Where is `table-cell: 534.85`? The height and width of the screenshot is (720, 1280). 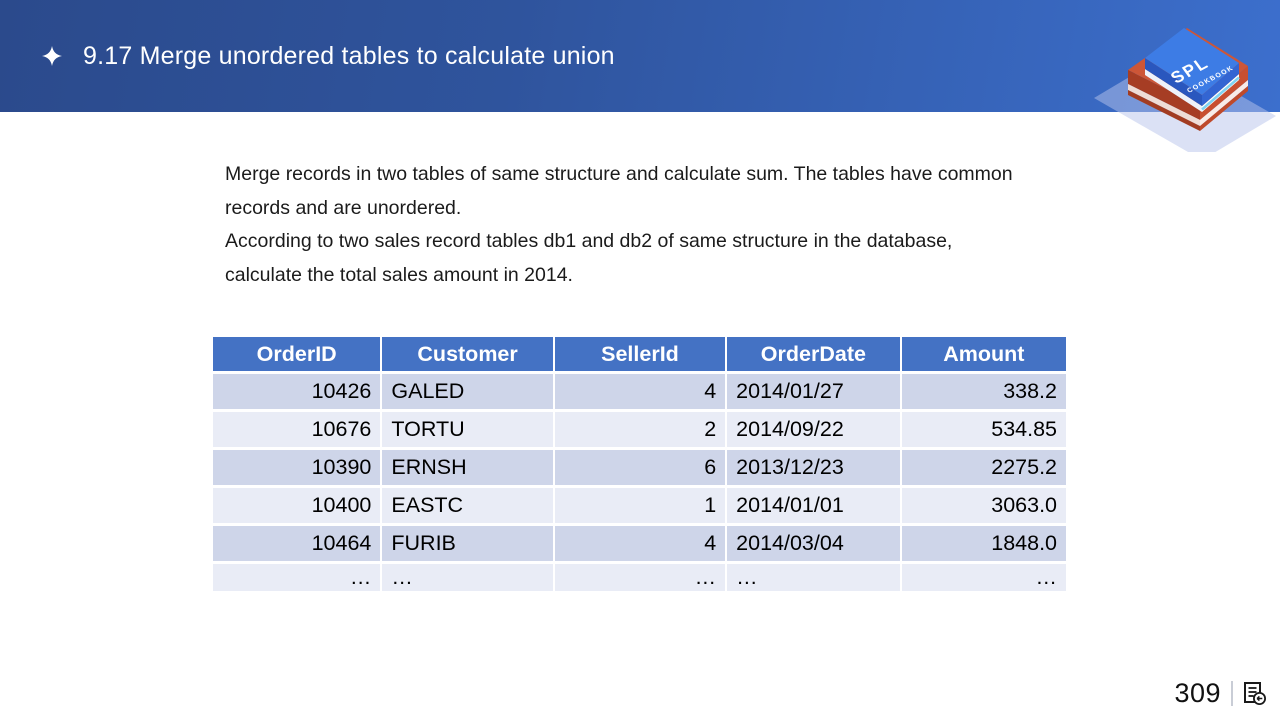
table-cell: 534.85 is located at coordinates (983, 429).